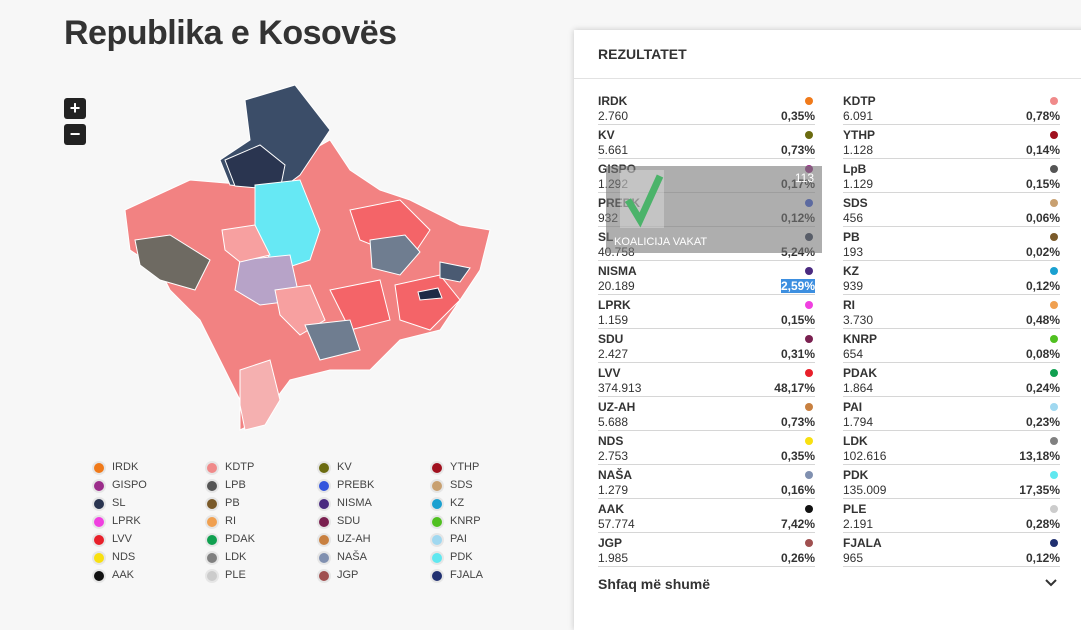 The image size is (1081, 630). Describe the element at coordinates (338, 521) in the screenshot. I see `legend-item: SDU` at that location.